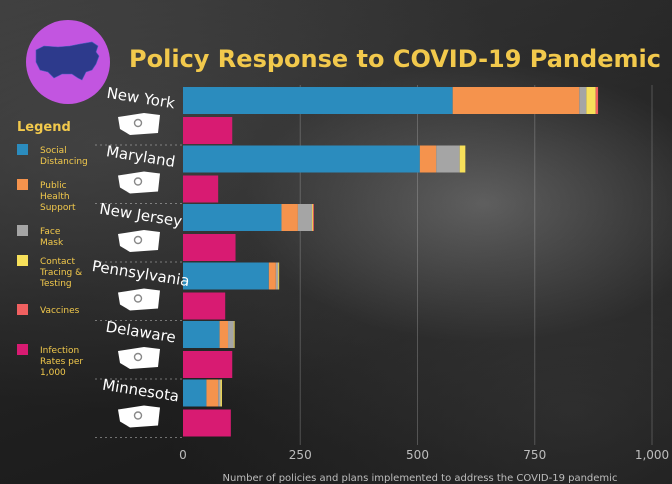 The width and height of the screenshot is (672, 484). I want to click on x-tick-label: 500, so click(417, 455).